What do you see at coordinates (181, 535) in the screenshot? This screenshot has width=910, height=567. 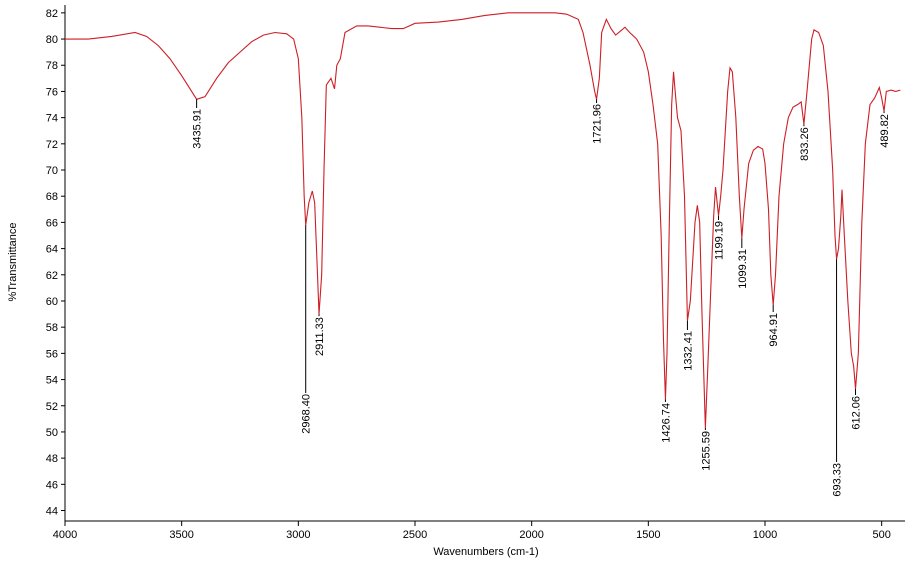 I see `x-tick-label: 3500` at bounding box center [181, 535].